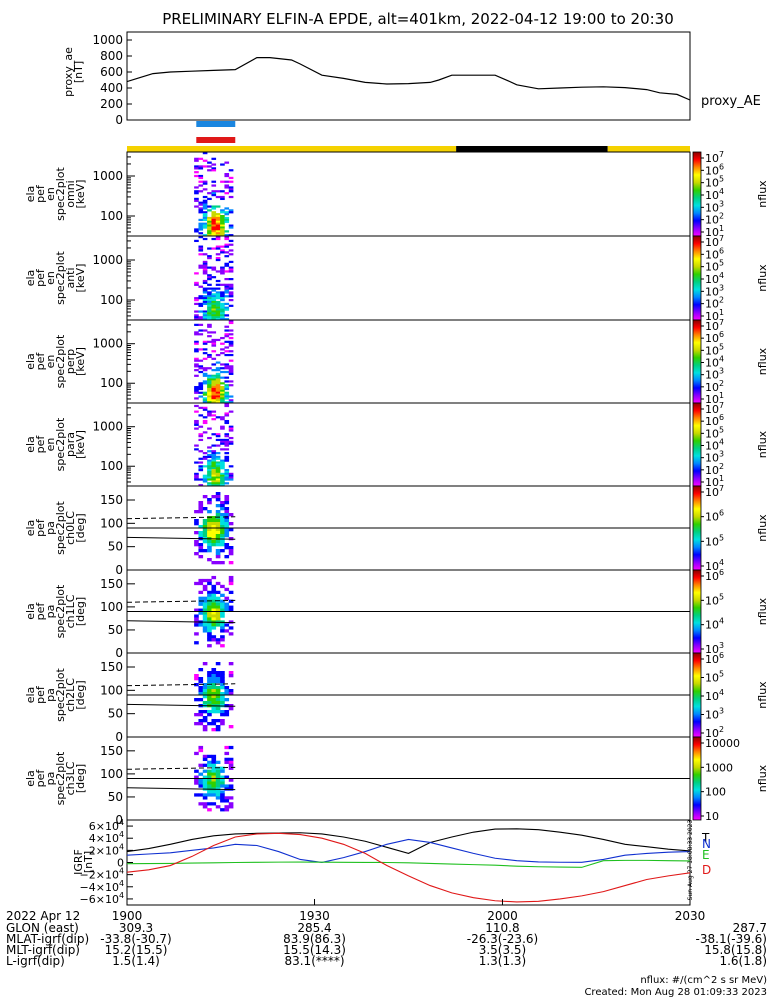 The image size is (775, 1000). Describe the element at coordinates (714, 325) in the screenshot. I see `colorbar-tick-label: 10⁷` at that location.